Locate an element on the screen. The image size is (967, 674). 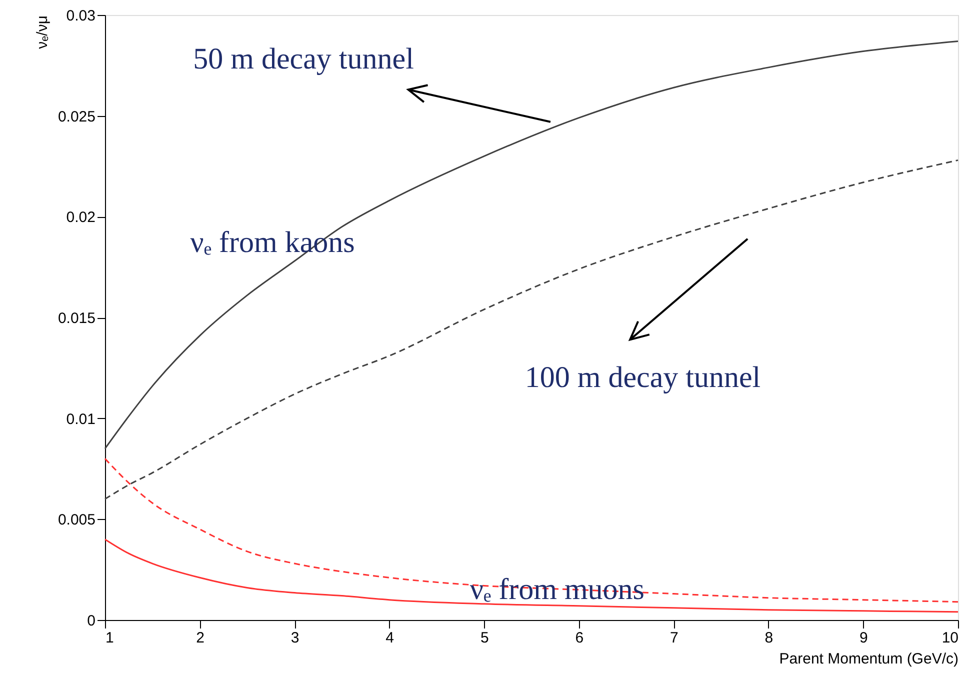
annotation: 50 m decay tunnel is located at coordinates (303, 59).